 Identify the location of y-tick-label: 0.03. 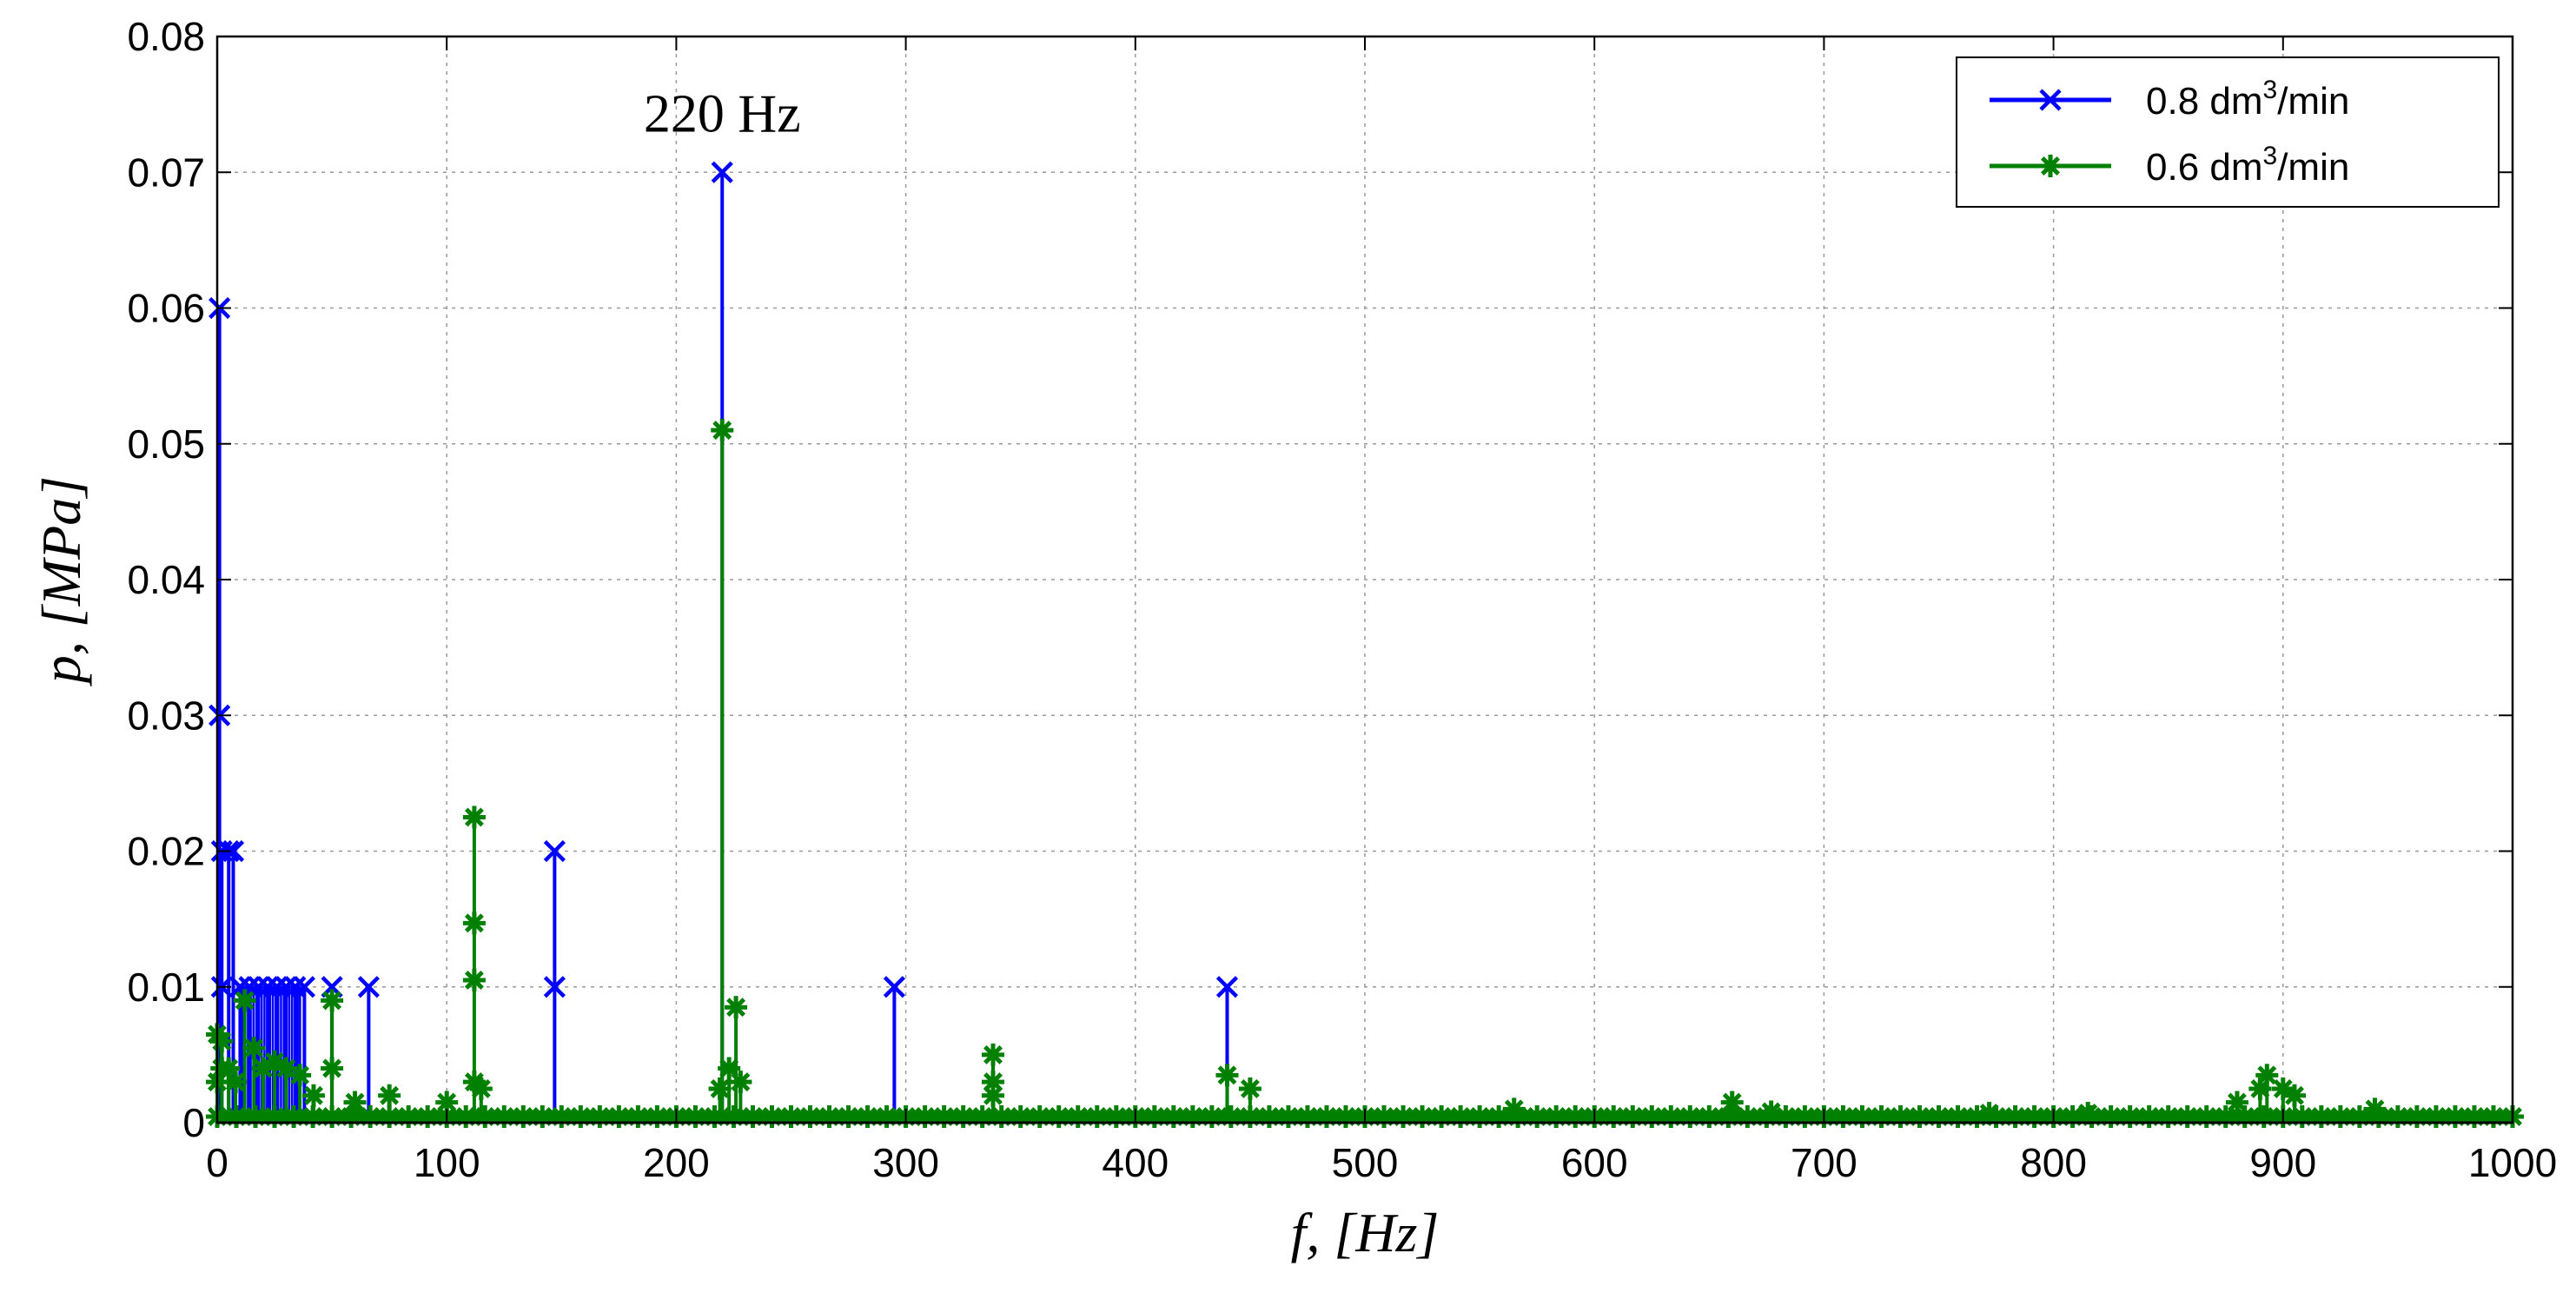
(166, 715).